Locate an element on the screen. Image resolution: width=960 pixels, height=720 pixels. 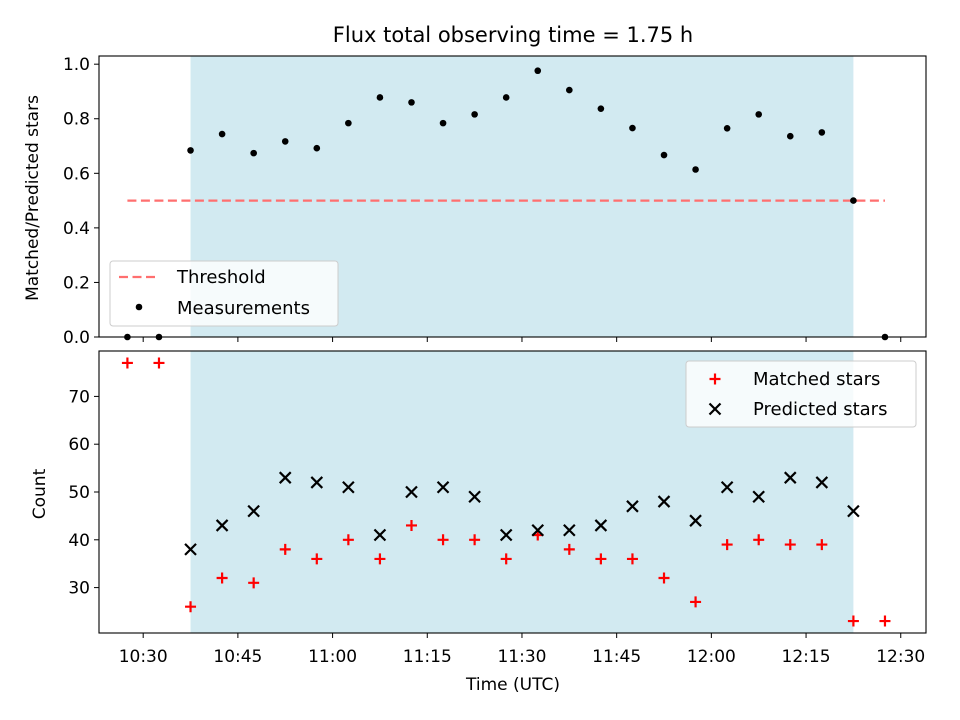
legend-predicted-swatch is located at coordinates (715, 409).